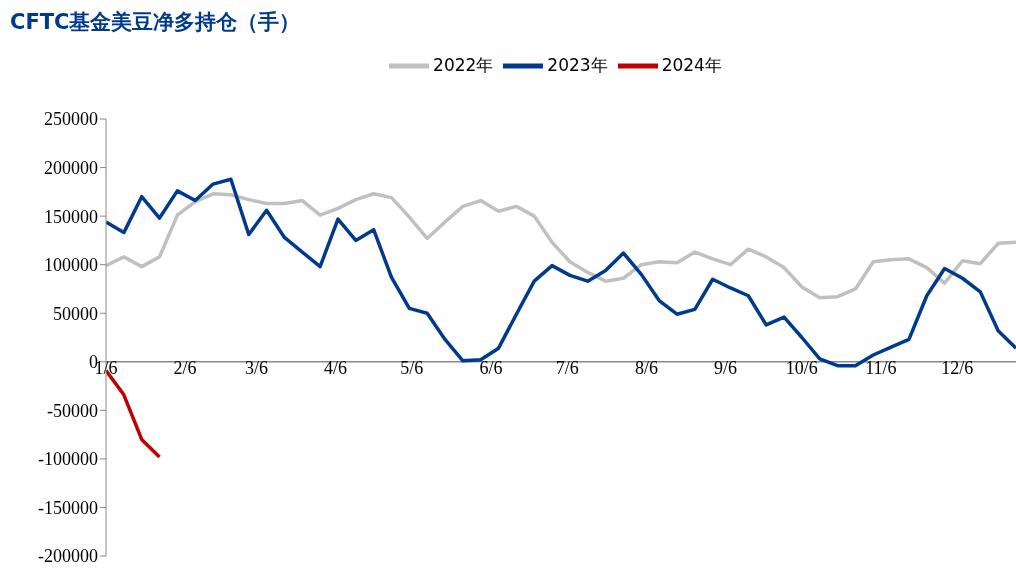 The width and height of the screenshot is (1016, 568). Describe the element at coordinates (412, 368) in the screenshot. I see `x-tick-label: 5/6` at that location.